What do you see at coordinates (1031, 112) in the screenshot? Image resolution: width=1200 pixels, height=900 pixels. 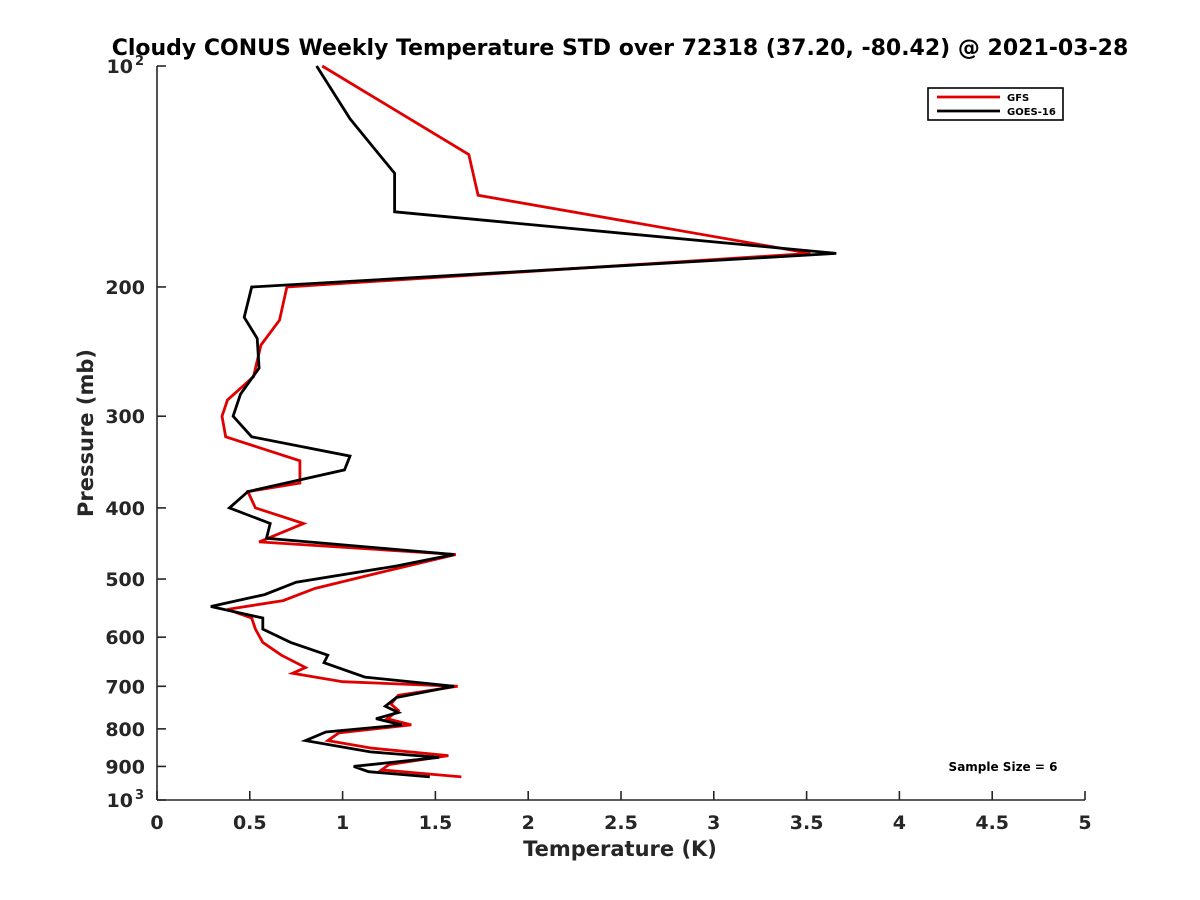 I see `legend-label-goes-16: GOES-16` at bounding box center [1031, 112].